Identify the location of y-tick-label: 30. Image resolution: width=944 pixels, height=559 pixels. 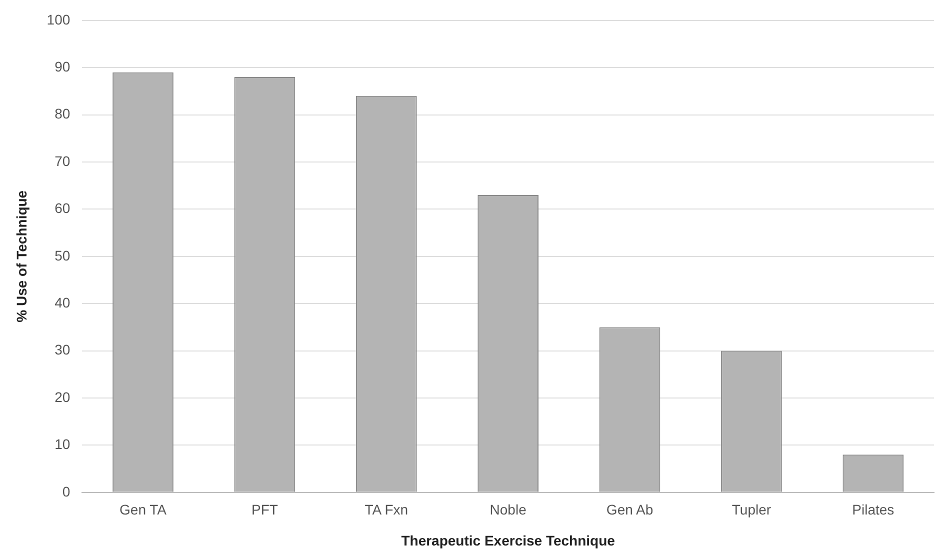
(62, 350).